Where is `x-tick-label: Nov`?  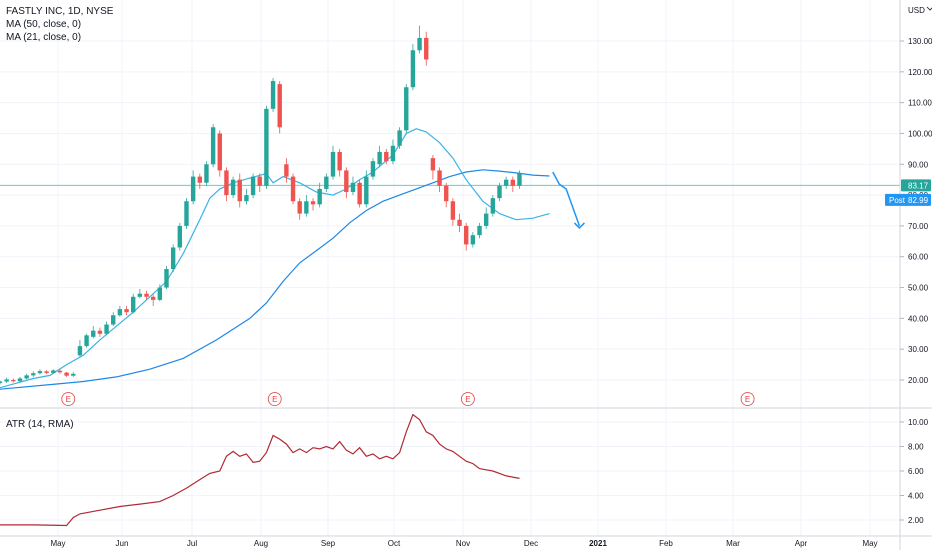 x-tick-label: Nov is located at coordinates (463, 543).